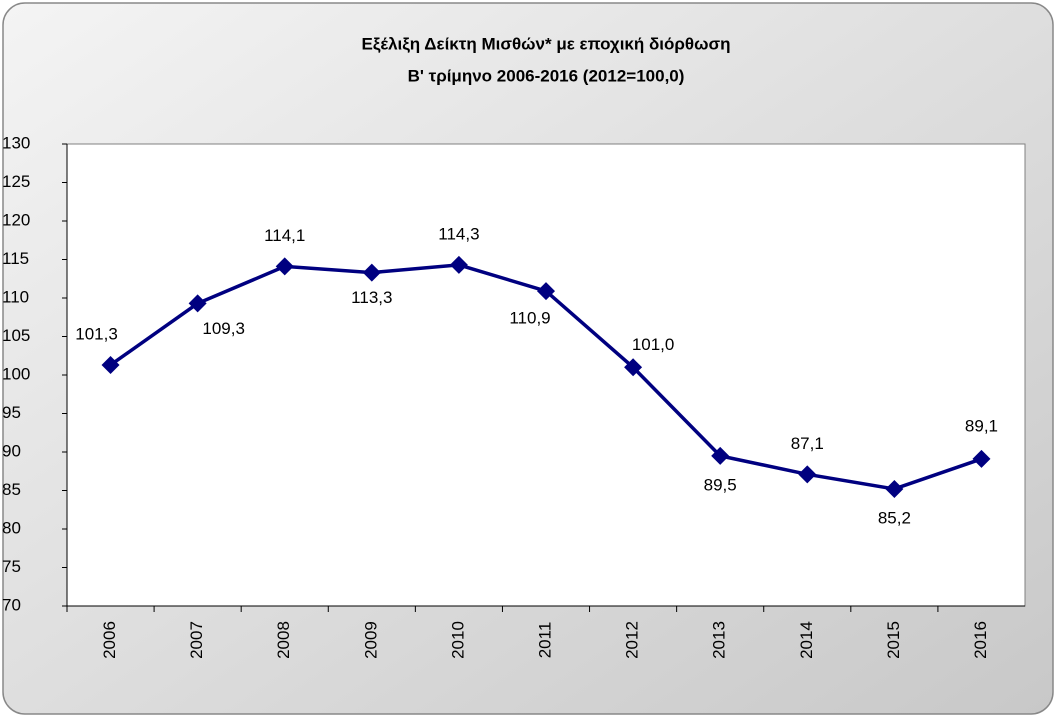  Describe the element at coordinates (11, 412) in the screenshot. I see `y-tick-label: 95` at that location.